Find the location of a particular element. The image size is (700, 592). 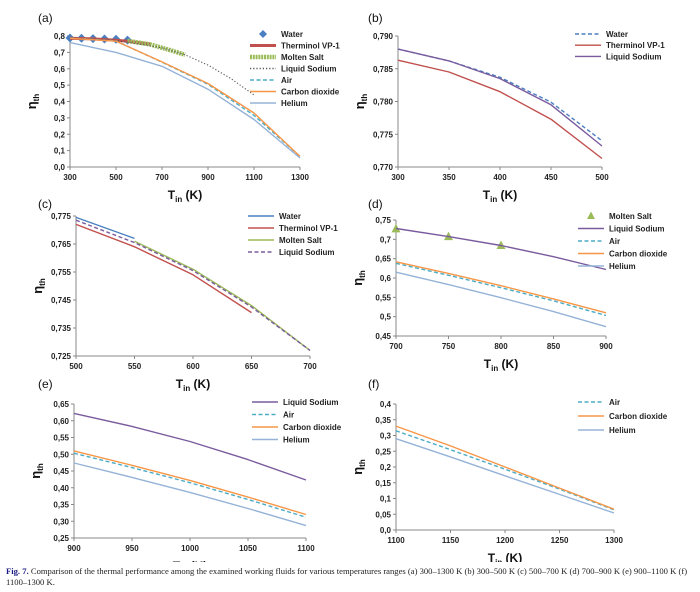

panel-a-y-tick-label: 0,8 is located at coordinates (60, 36).